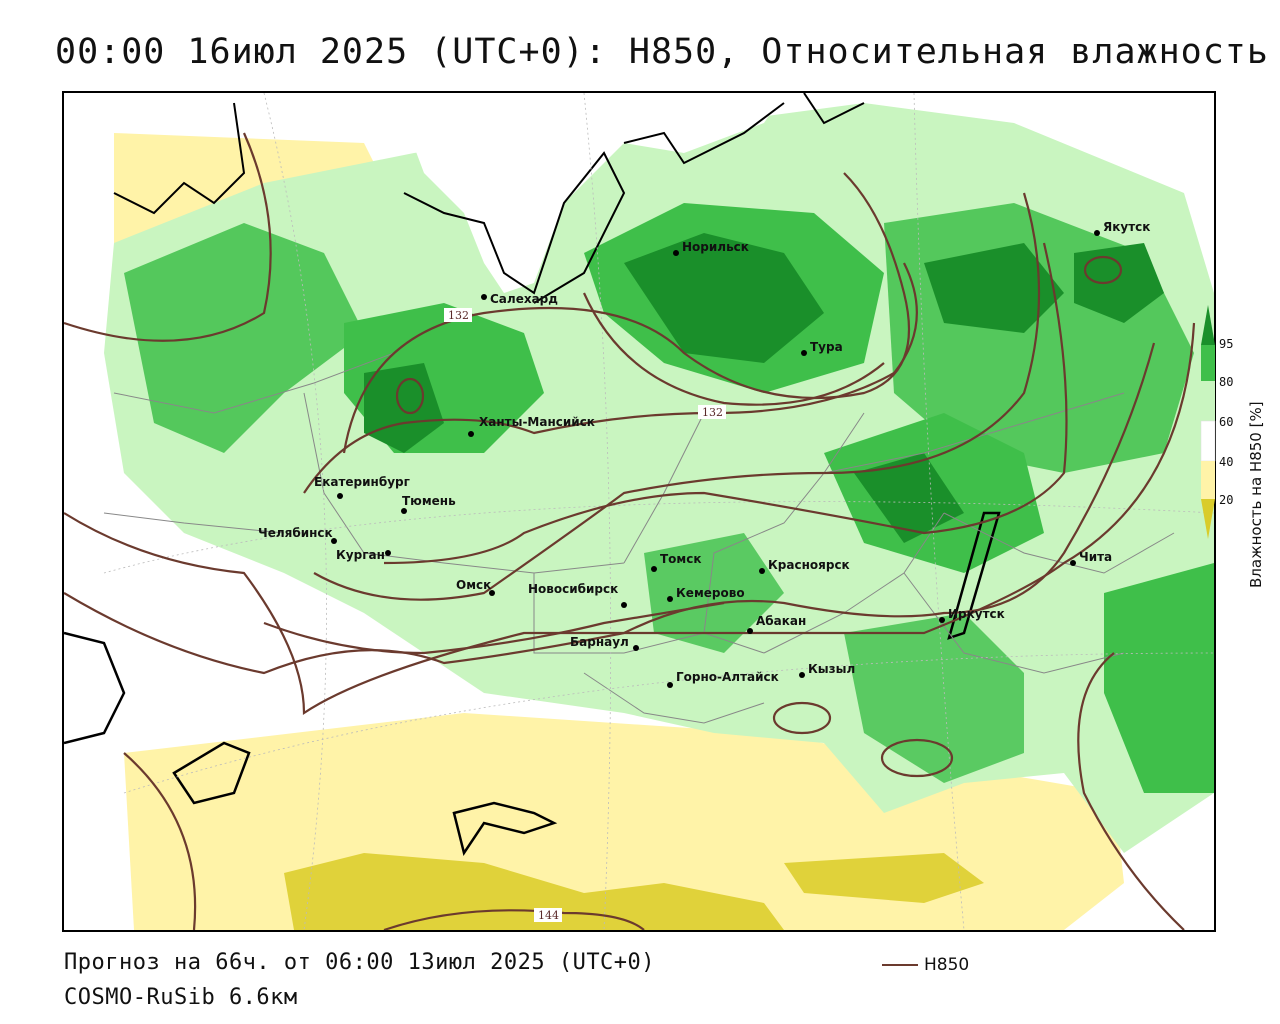 The width and height of the screenshot is (1280, 1024). I want to click on city-label: Красноярск, so click(809, 565).